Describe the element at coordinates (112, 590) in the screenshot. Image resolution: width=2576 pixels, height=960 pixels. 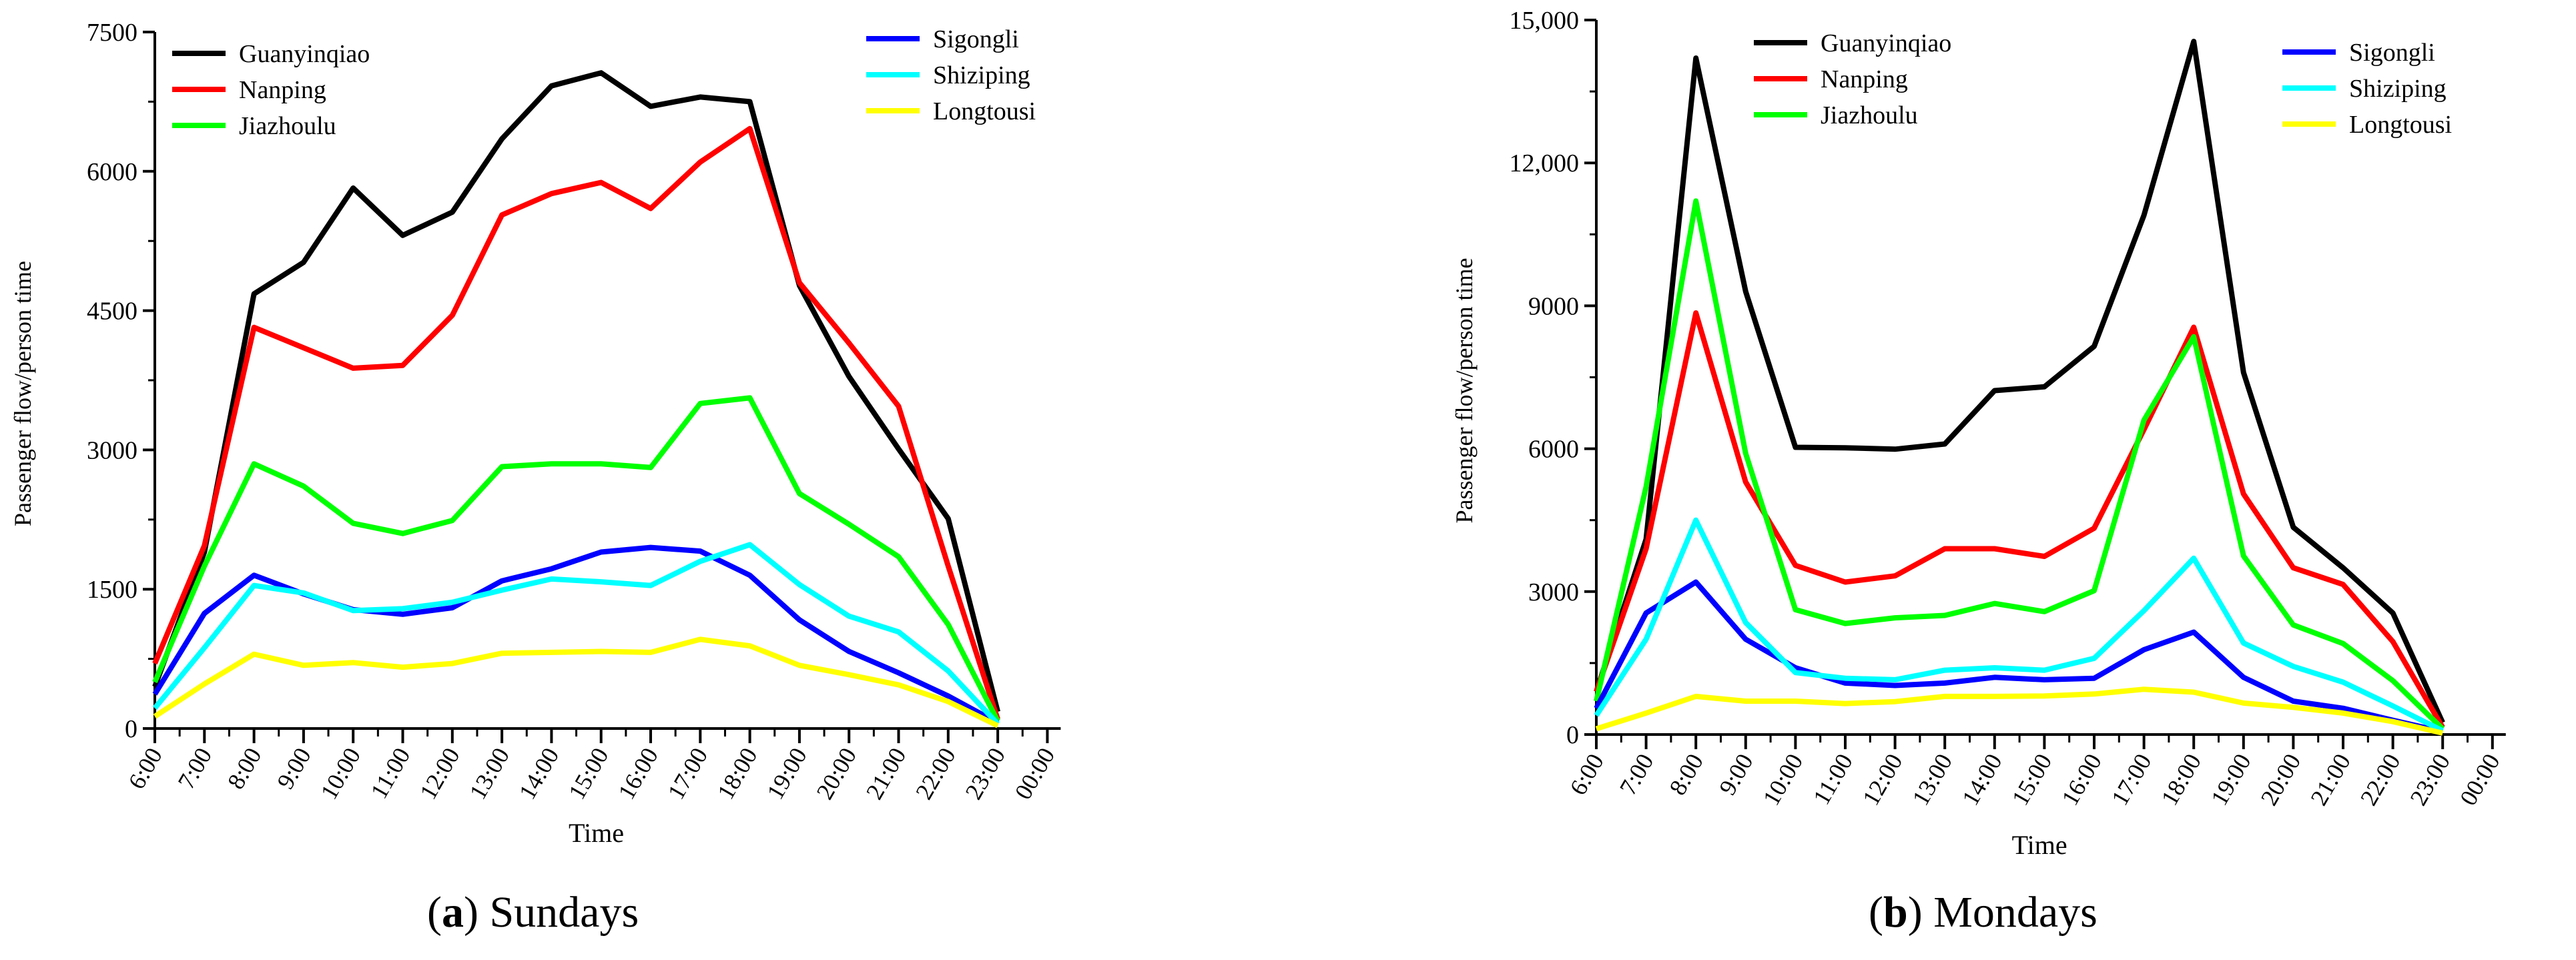
I see `y-tick-label: 1500` at that location.